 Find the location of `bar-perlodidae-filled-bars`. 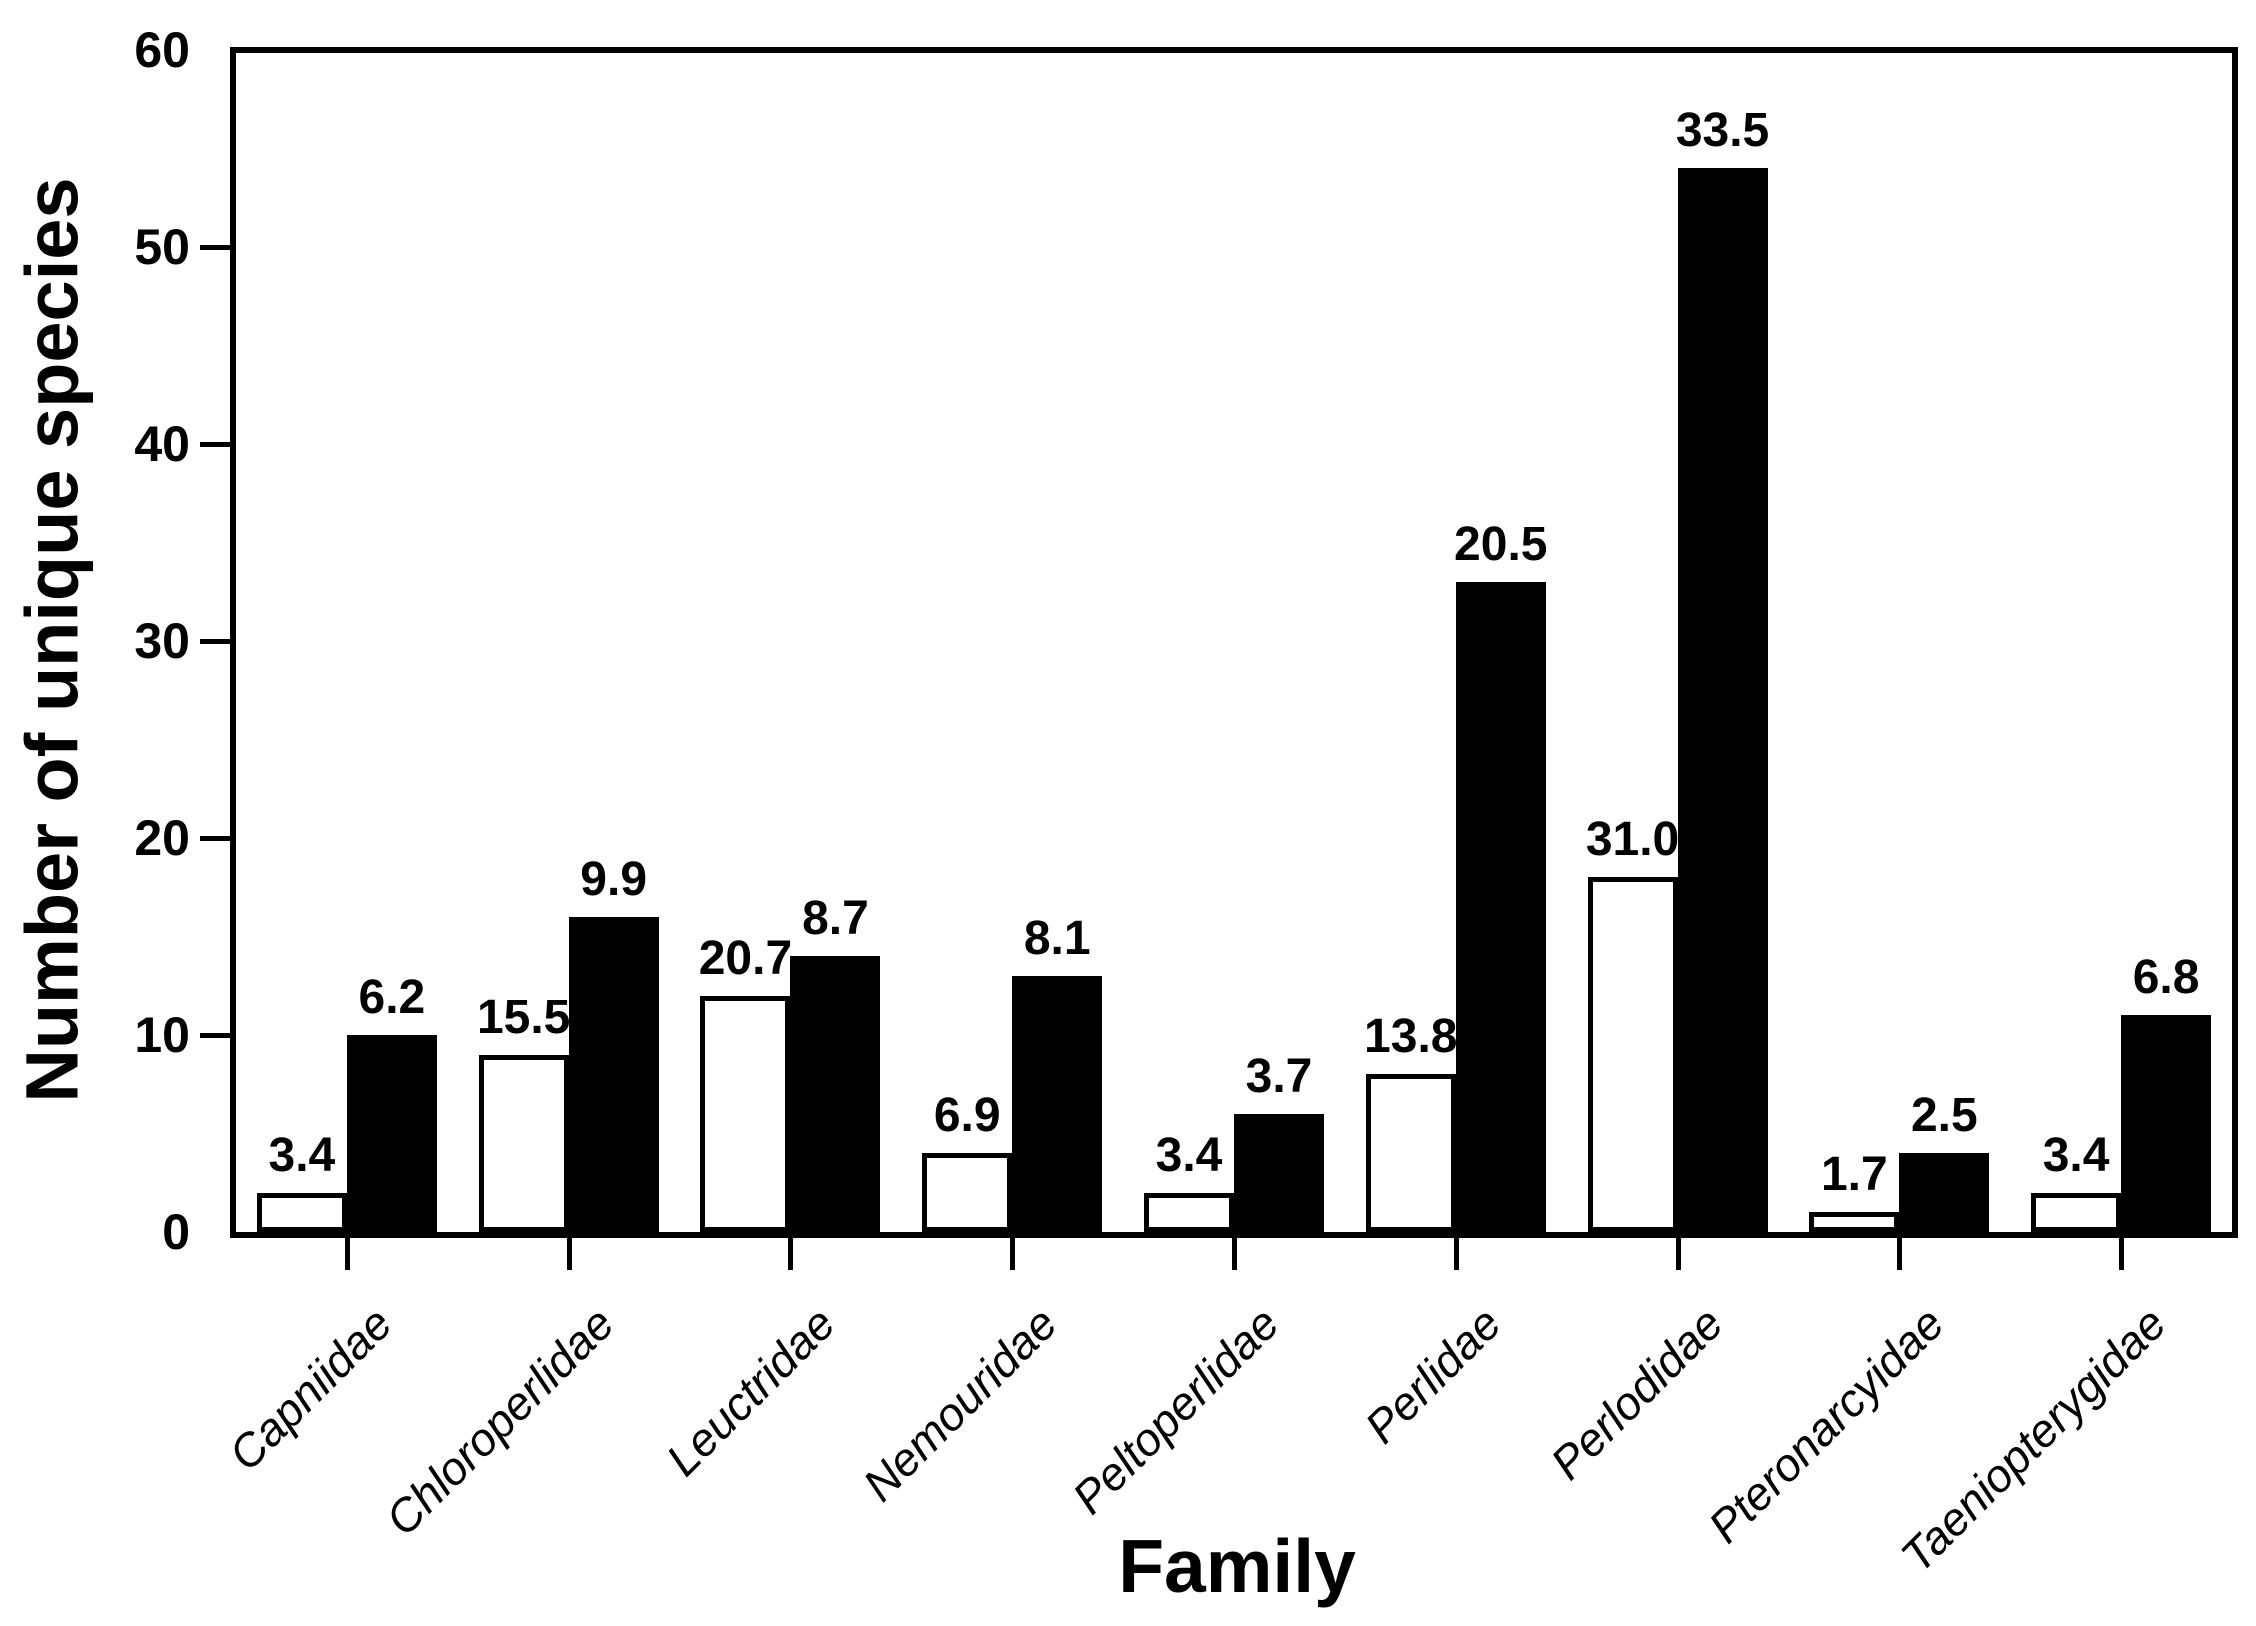

bar-perlodidae-filled-bars is located at coordinates (1722, 700).